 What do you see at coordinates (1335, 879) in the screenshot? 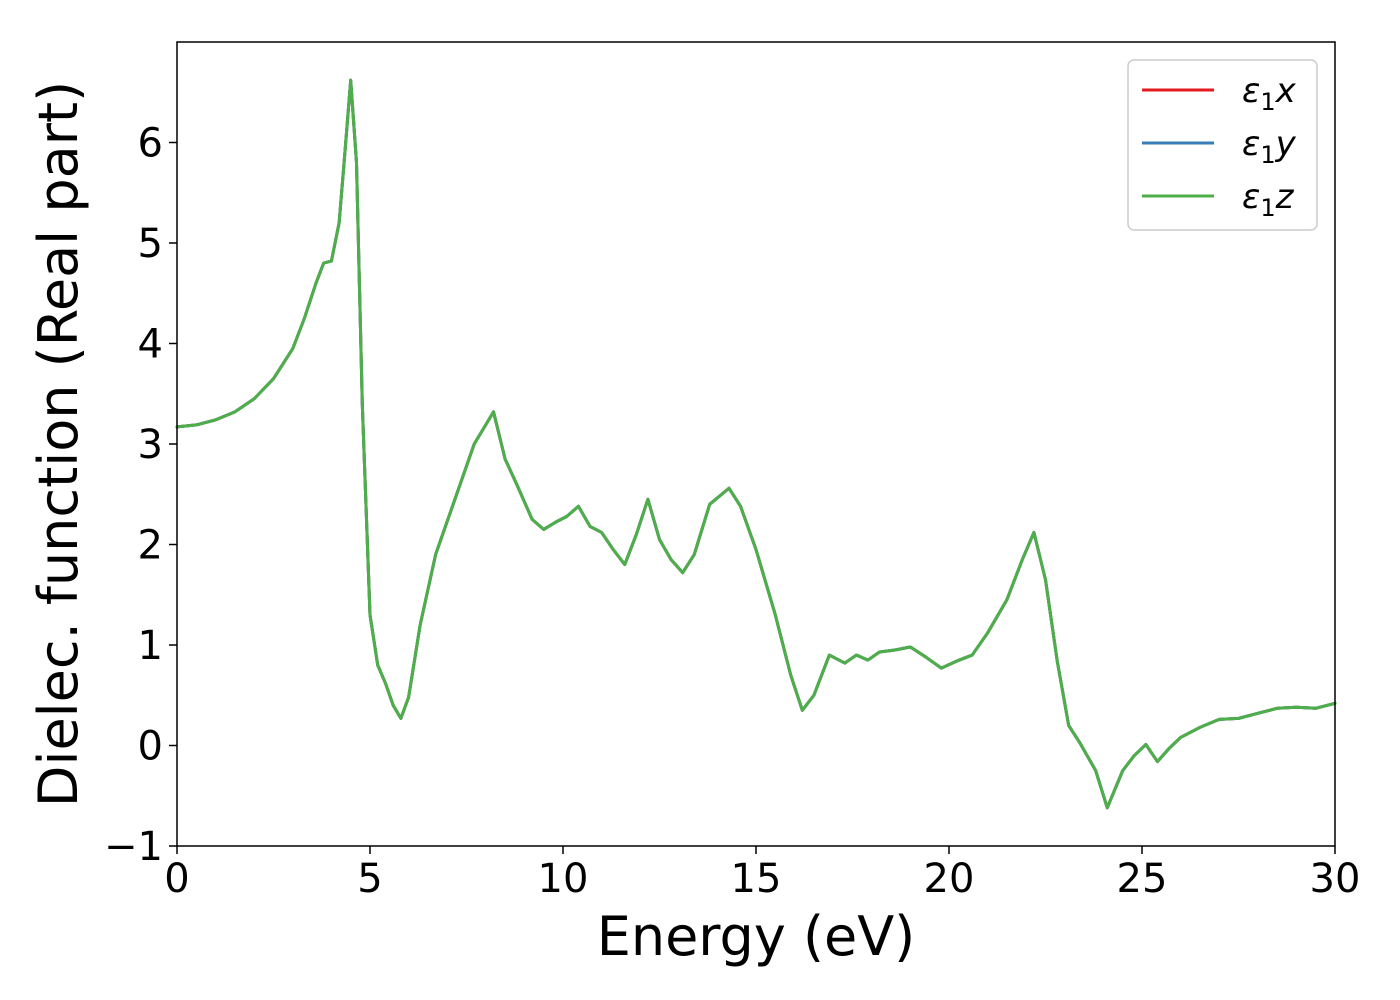
I see `x-tick-label: 30` at bounding box center [1335, 879].